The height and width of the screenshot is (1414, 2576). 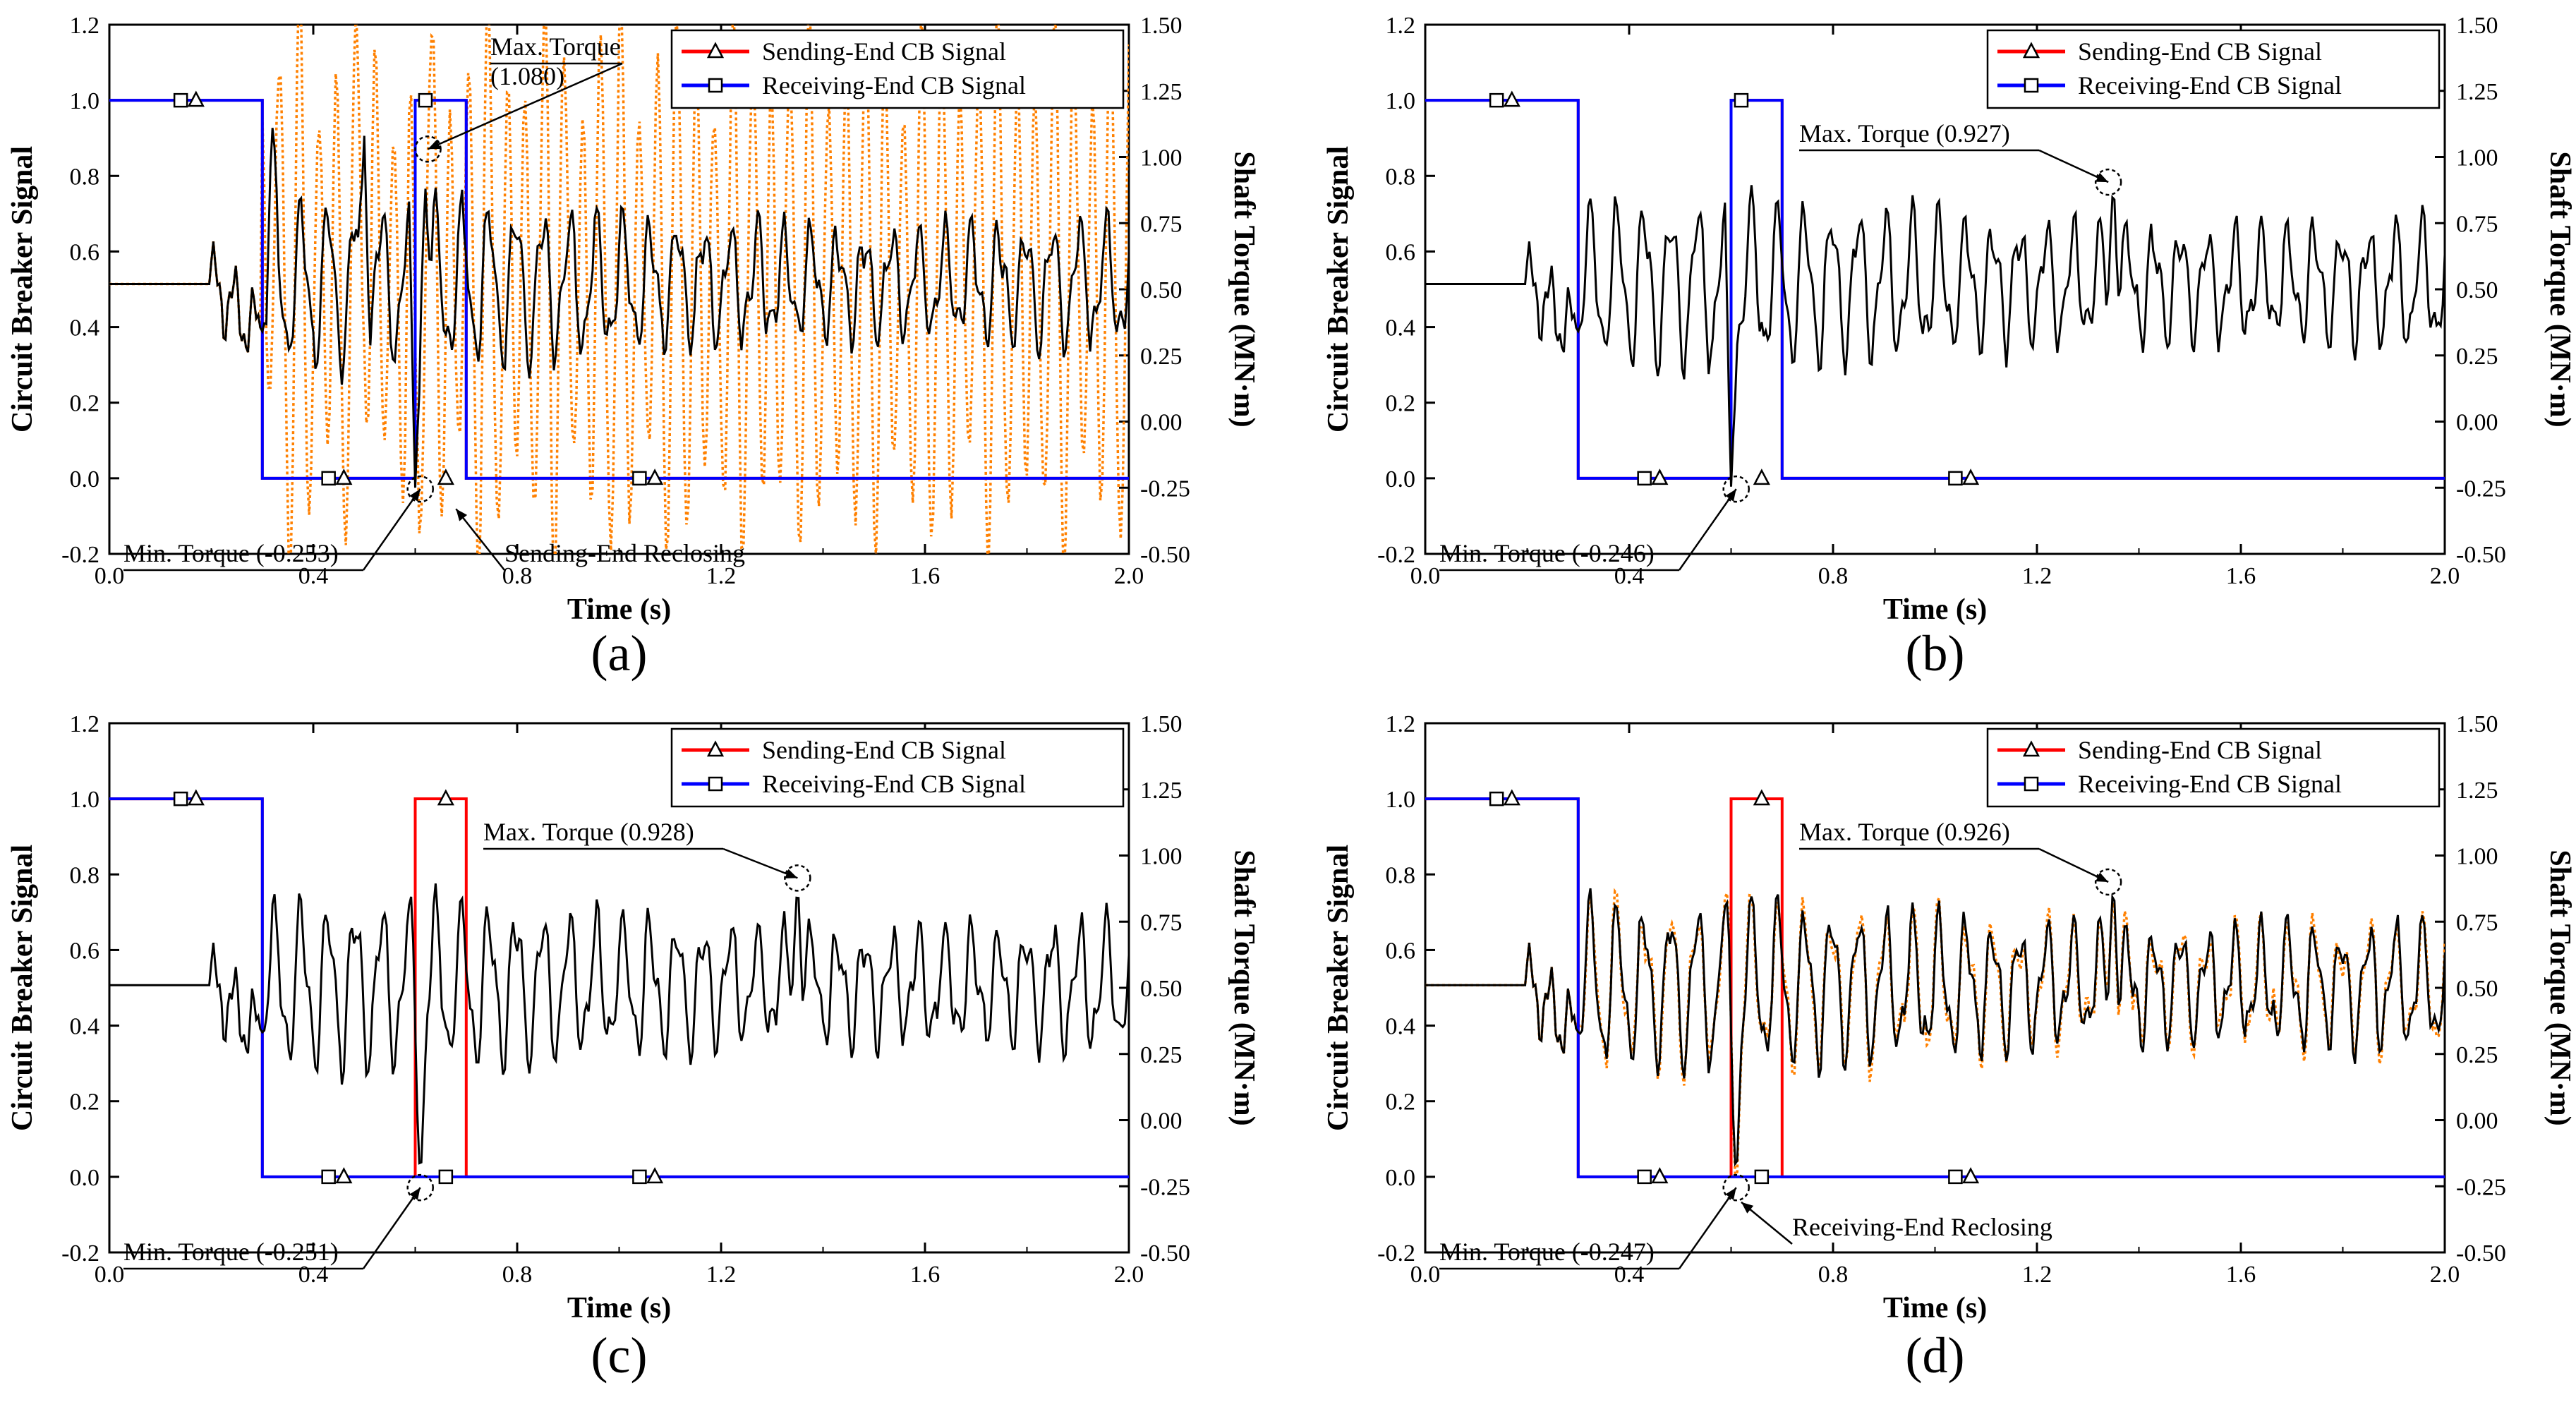 I want to click on annotation: Max. Torque (0.926), so click(x=1961, y=857).